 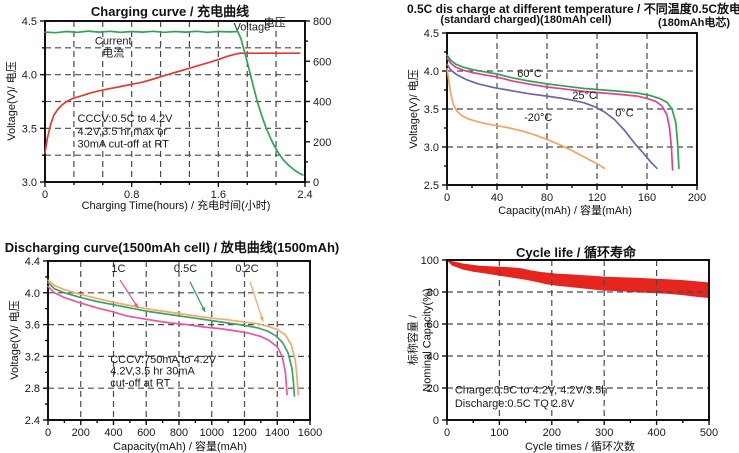 I want to click on svg-text: 300, so click(x=604, y=433).